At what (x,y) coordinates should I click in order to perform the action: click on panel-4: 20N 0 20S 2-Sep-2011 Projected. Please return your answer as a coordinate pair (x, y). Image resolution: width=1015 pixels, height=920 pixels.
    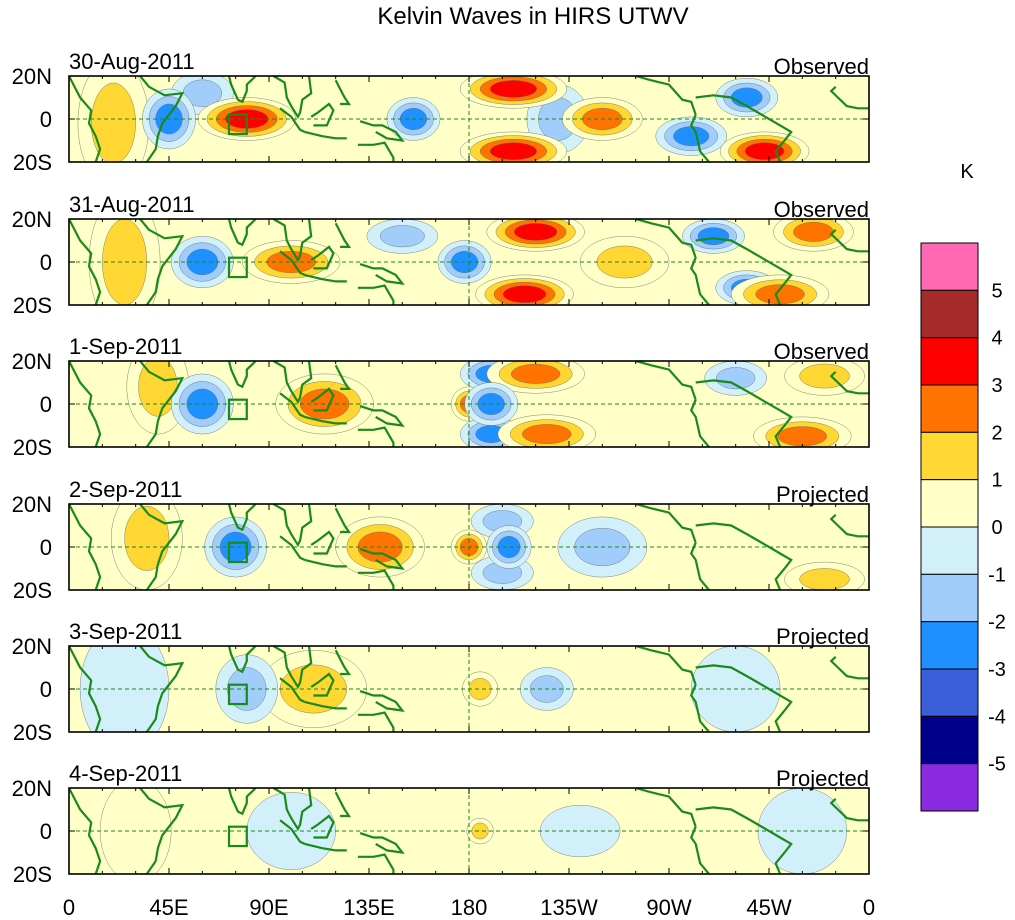
    Looking at the image, I should click on (441, 540).